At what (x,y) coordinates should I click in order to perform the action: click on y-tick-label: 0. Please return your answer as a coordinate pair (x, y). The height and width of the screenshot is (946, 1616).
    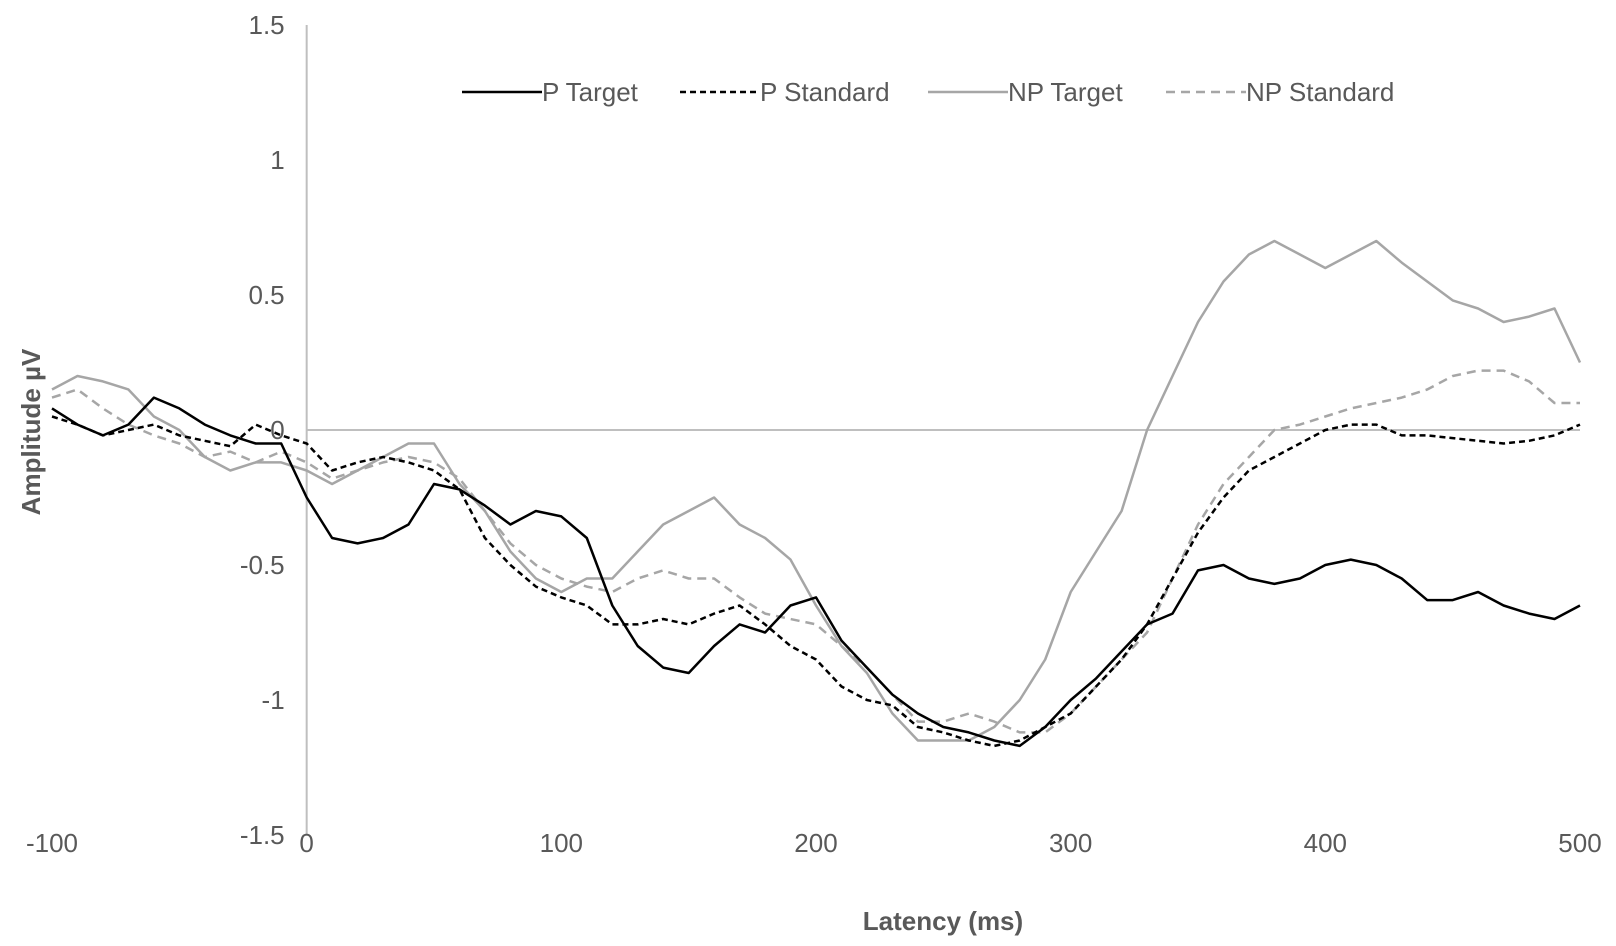
    Looking at the image, I should click on (277, 430).